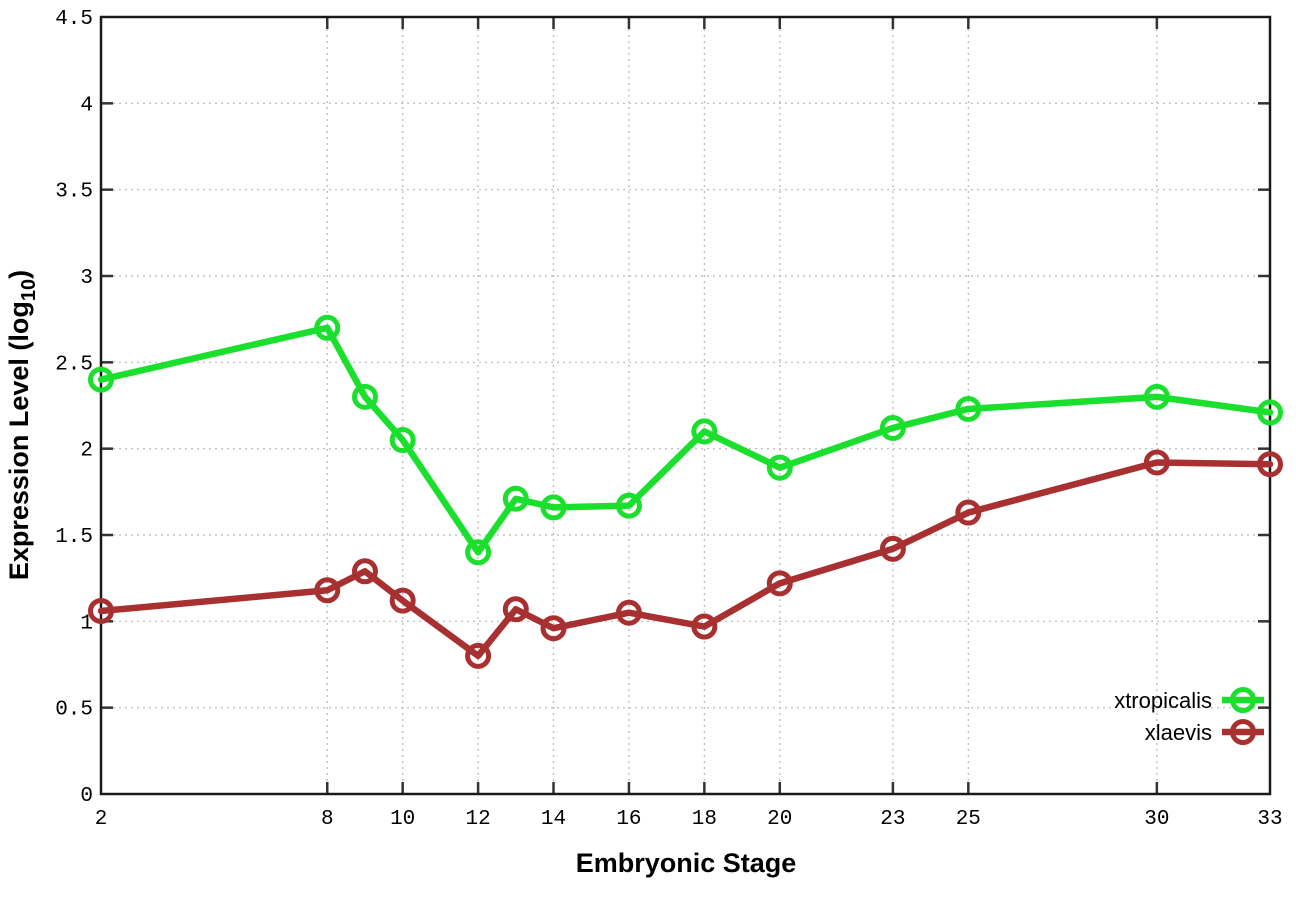 This screenshot has height=907, width=1296. I want to click on y-tick-label: 3.5, so click(74, 192).